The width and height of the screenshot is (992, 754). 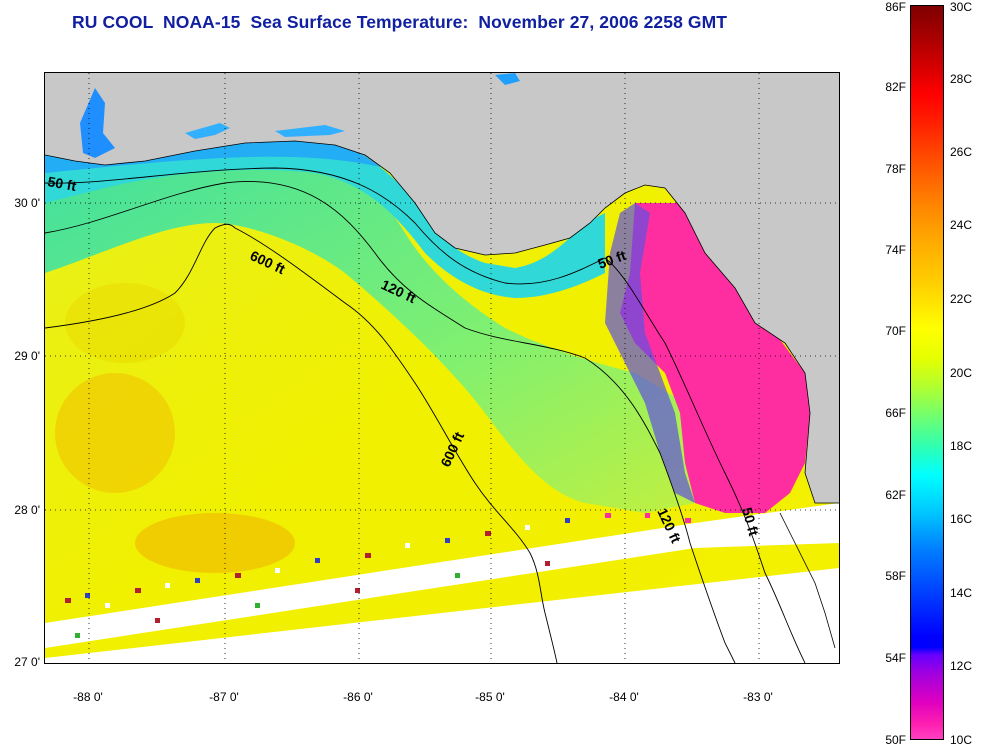 I want to click on fahrenheit-label: 70F, so click(x=895, y=331).